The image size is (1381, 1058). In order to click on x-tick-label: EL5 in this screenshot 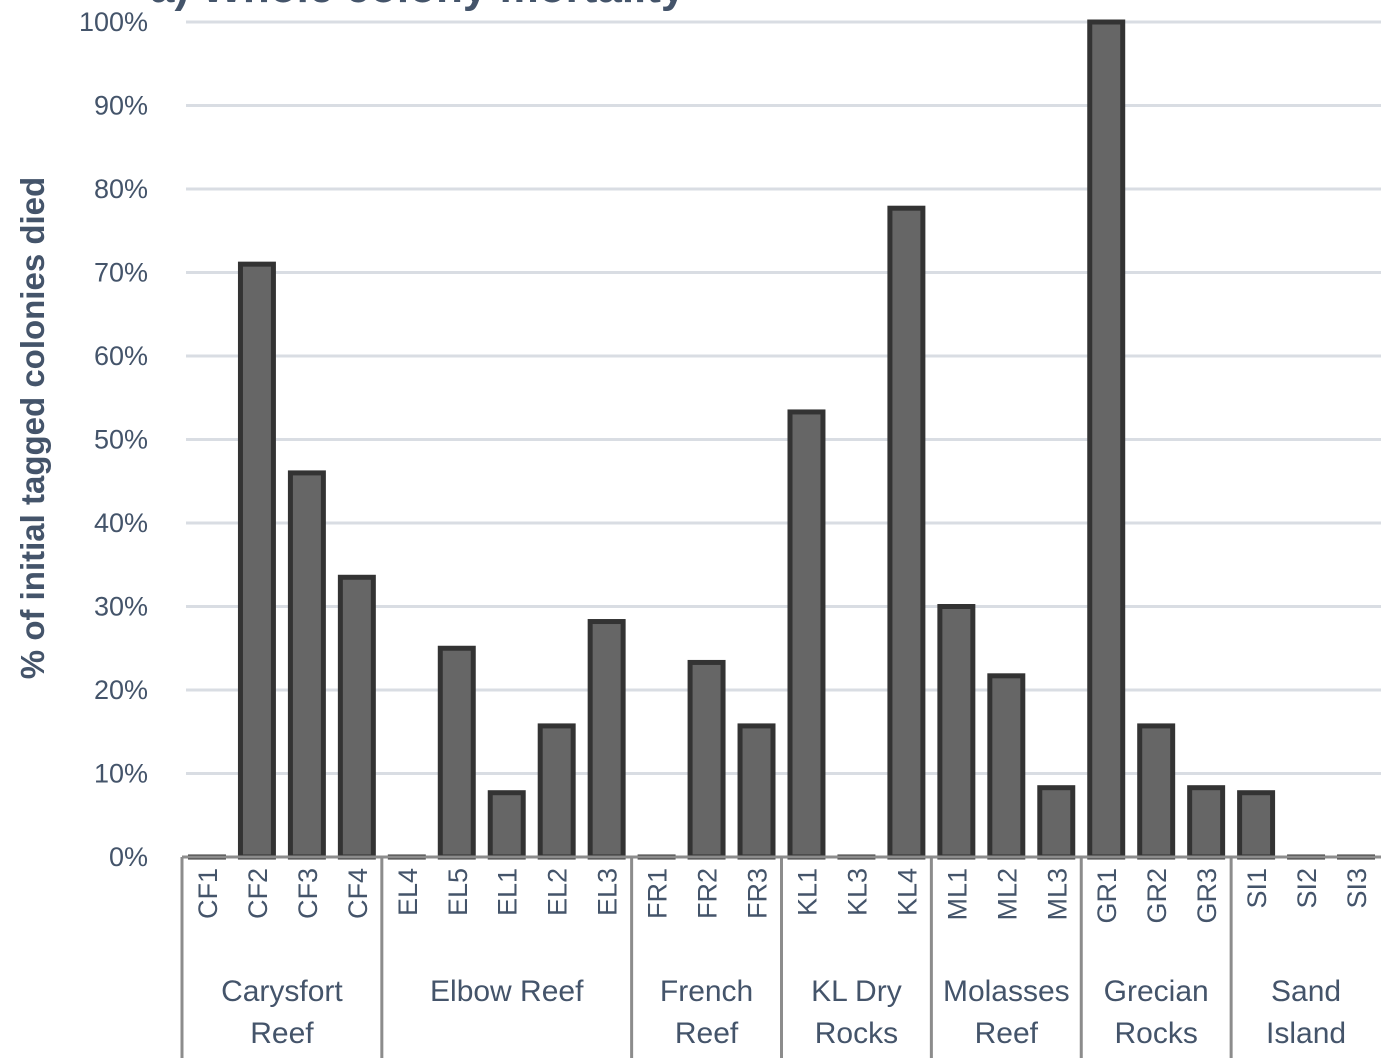, I will do `click(458, 892)`.